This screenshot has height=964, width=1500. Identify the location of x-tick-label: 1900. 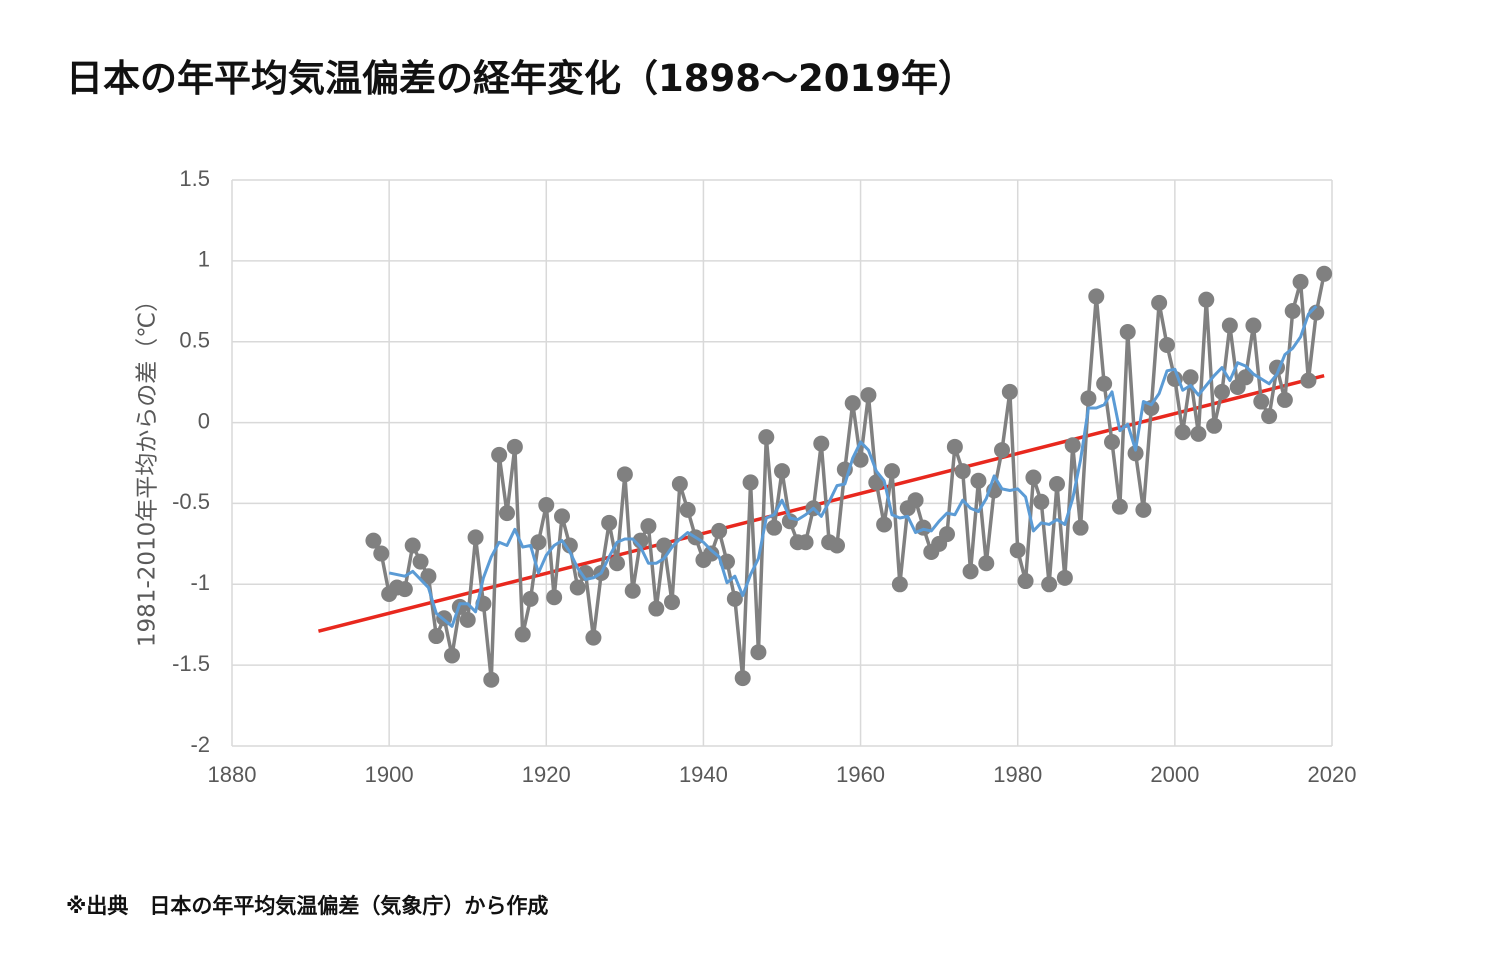
(389, 774).